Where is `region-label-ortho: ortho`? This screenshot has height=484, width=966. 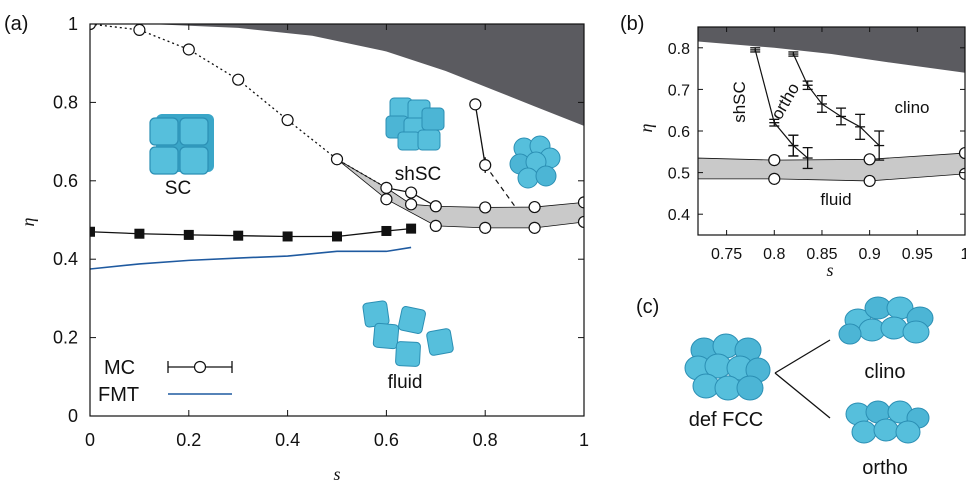
region-label-ortho: ortho is located at coordinates (785, 101).